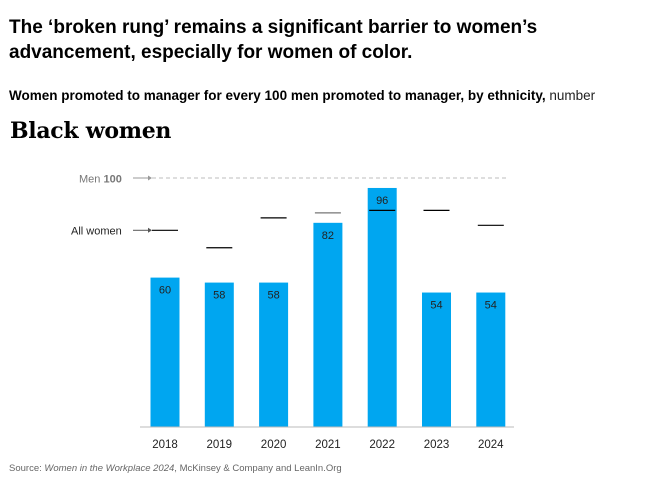 This screenshot has width=666, height=483. What do you see at coordinates (491, 445) in the screenshot?
I see `x-tick-label-2024: 2024` at bounding box center [491, 445].